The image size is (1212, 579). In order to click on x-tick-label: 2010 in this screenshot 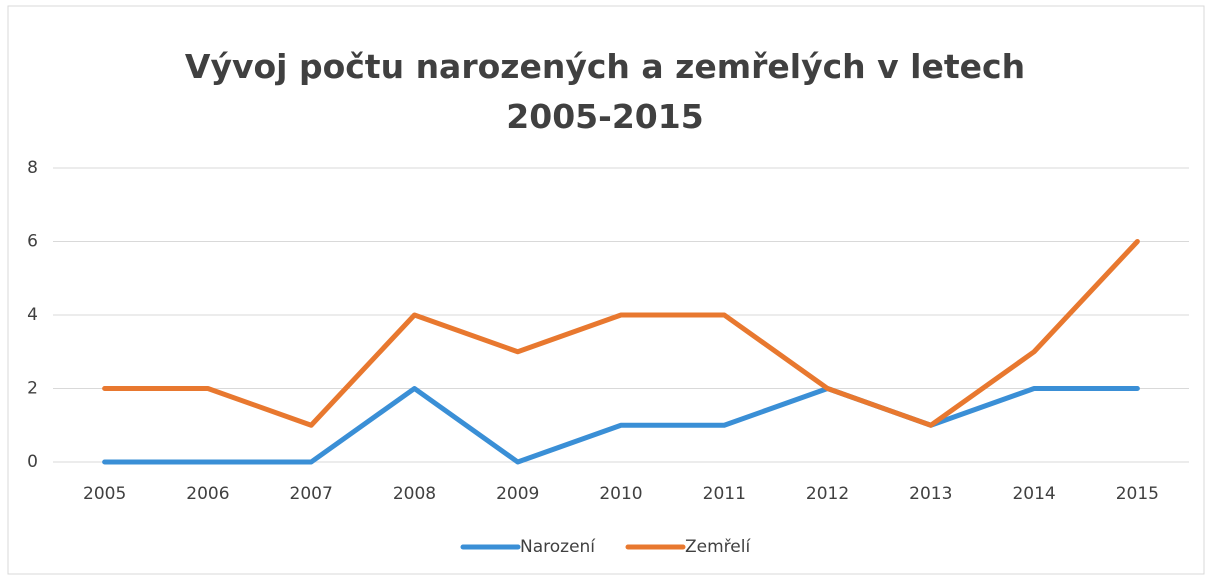, I will do `click(620, 494)`.